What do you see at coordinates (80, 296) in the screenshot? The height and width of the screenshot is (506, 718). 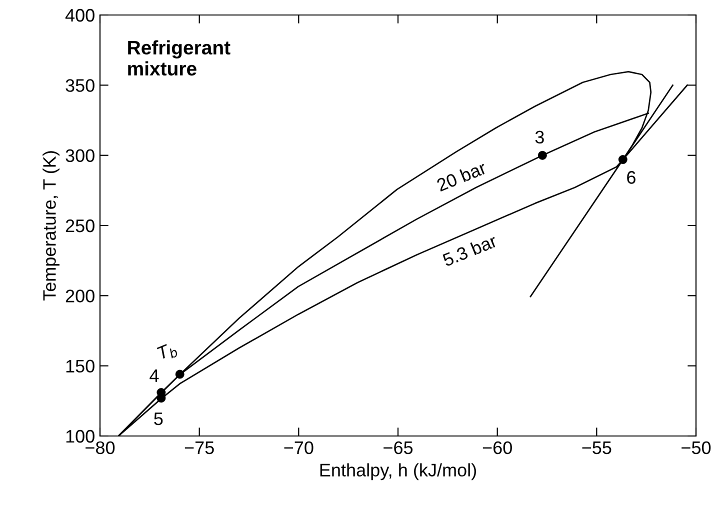 I see `y-tick-label: 200` at bounding box center [80, 296].